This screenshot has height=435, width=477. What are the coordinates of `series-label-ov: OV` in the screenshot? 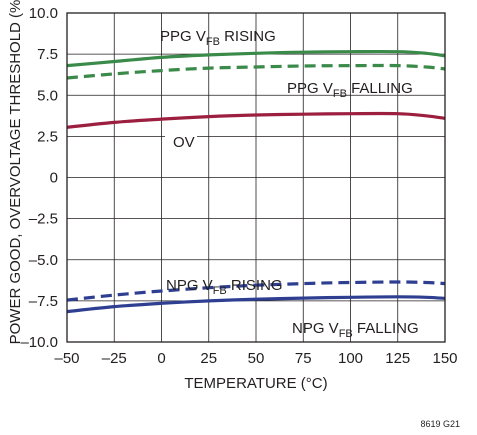 It's located at (184, 142).